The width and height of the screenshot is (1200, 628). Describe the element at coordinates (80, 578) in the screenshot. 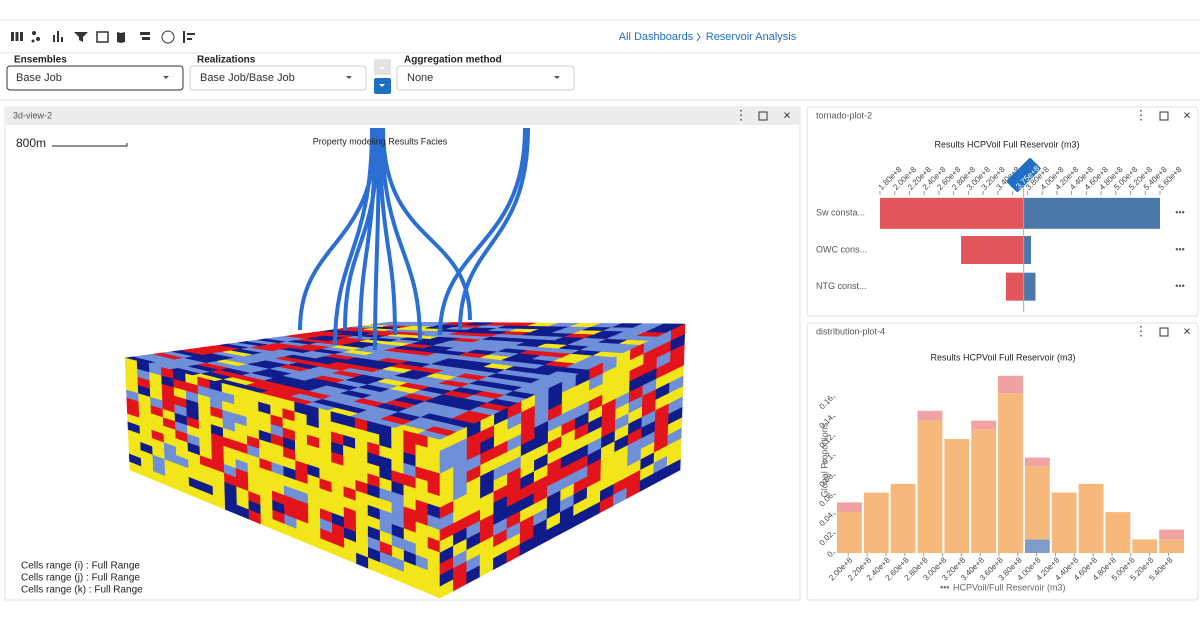

I see `cell-range: Cells range (j) : Full Range` at that location.